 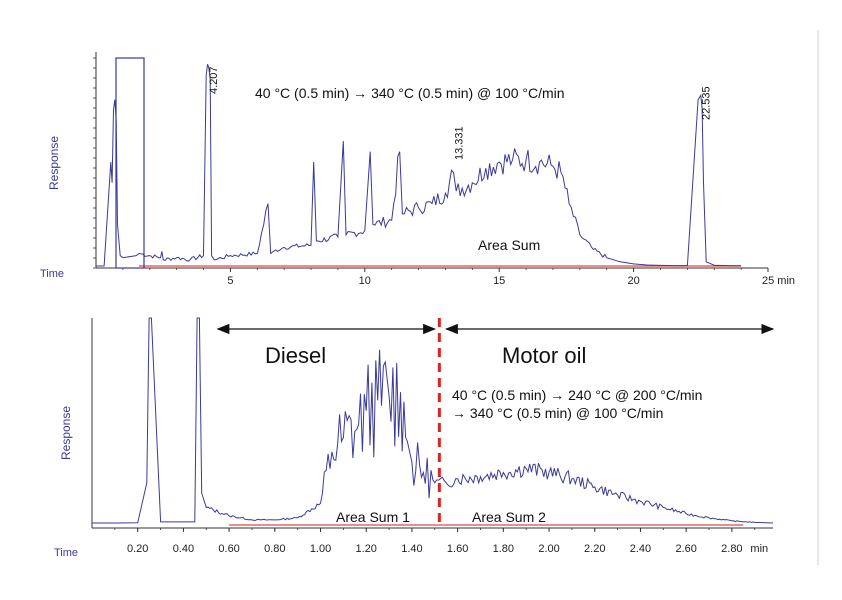 I want to click on bottom-x-tick-label: 1.20, so click(x=366, y=549).